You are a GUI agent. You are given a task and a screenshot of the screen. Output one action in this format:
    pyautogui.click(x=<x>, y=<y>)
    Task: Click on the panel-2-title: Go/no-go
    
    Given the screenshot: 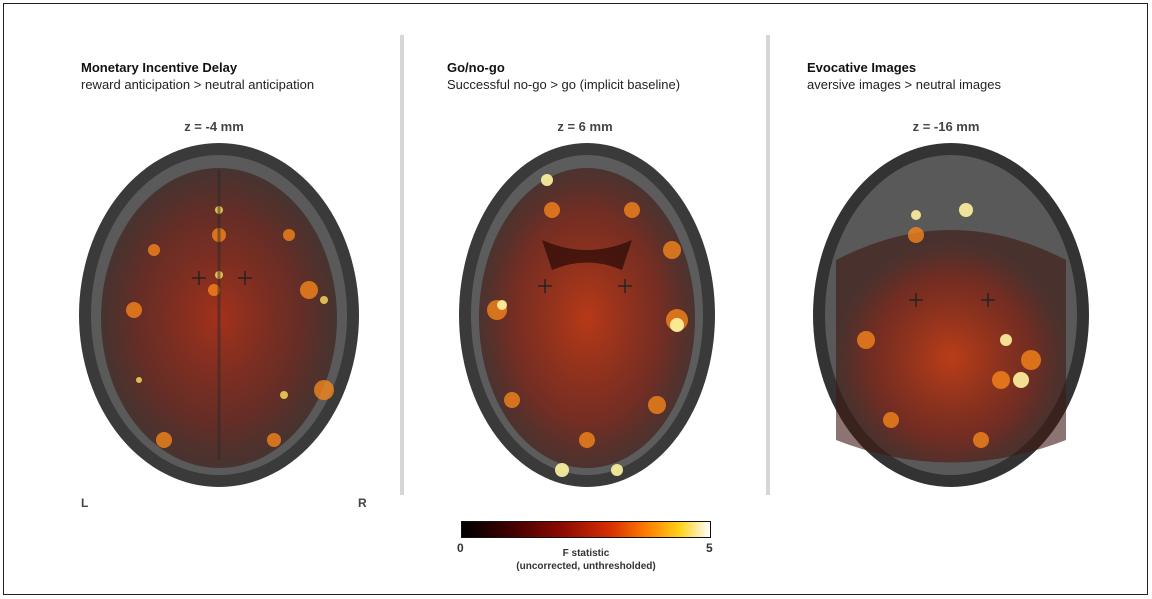 What is the action you would take?
    pyautogui.click(x=476, y=67)
    